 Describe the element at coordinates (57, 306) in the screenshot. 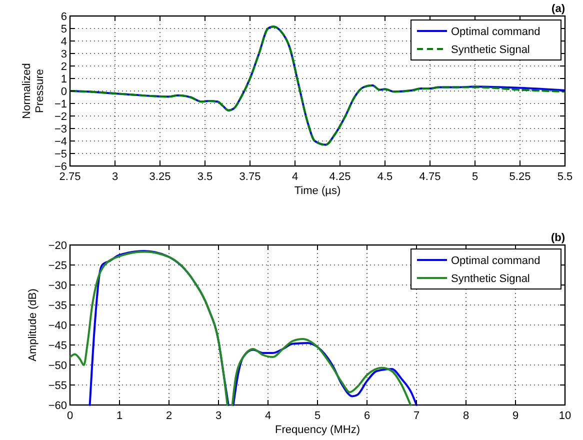

I see `y-tick-label: −35` at that location.